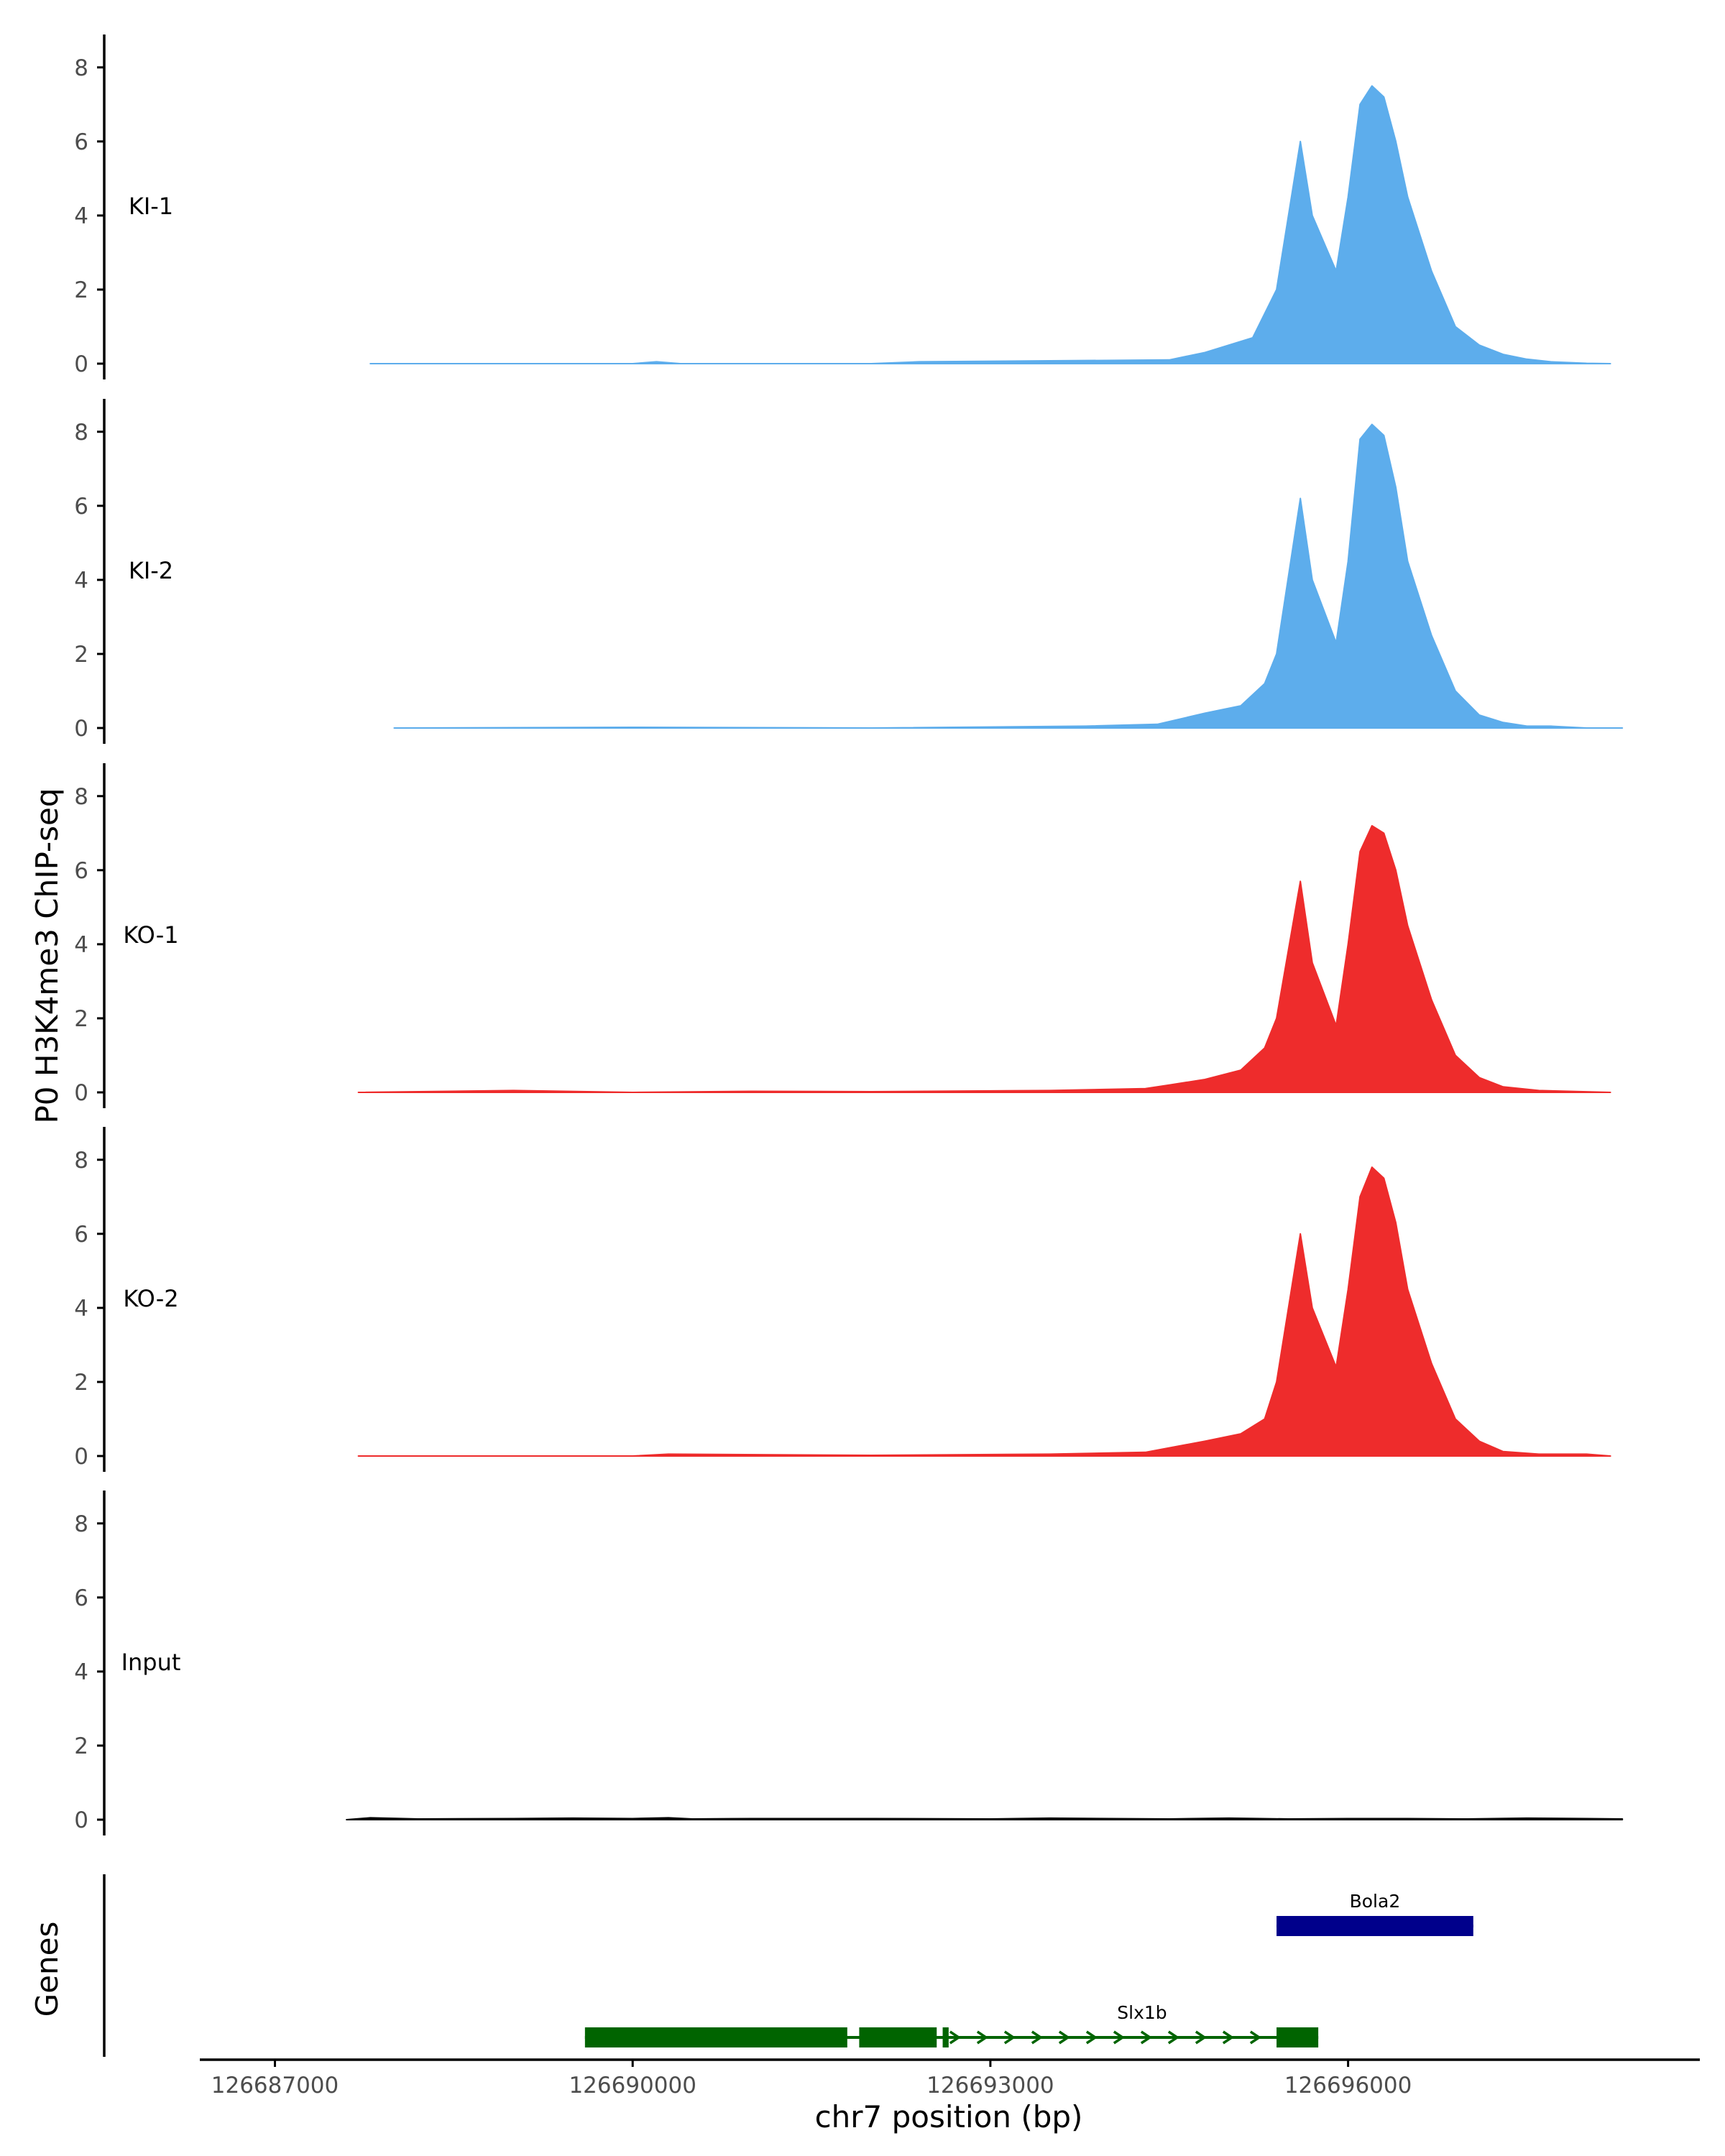 Image resolution: width=1725 pixels, height=2156 pixels. What do you see at coordinates (1142, 2012) in the screenshot?
I see `gene-label: Slx1b` at bounding box center [1142, 2012].